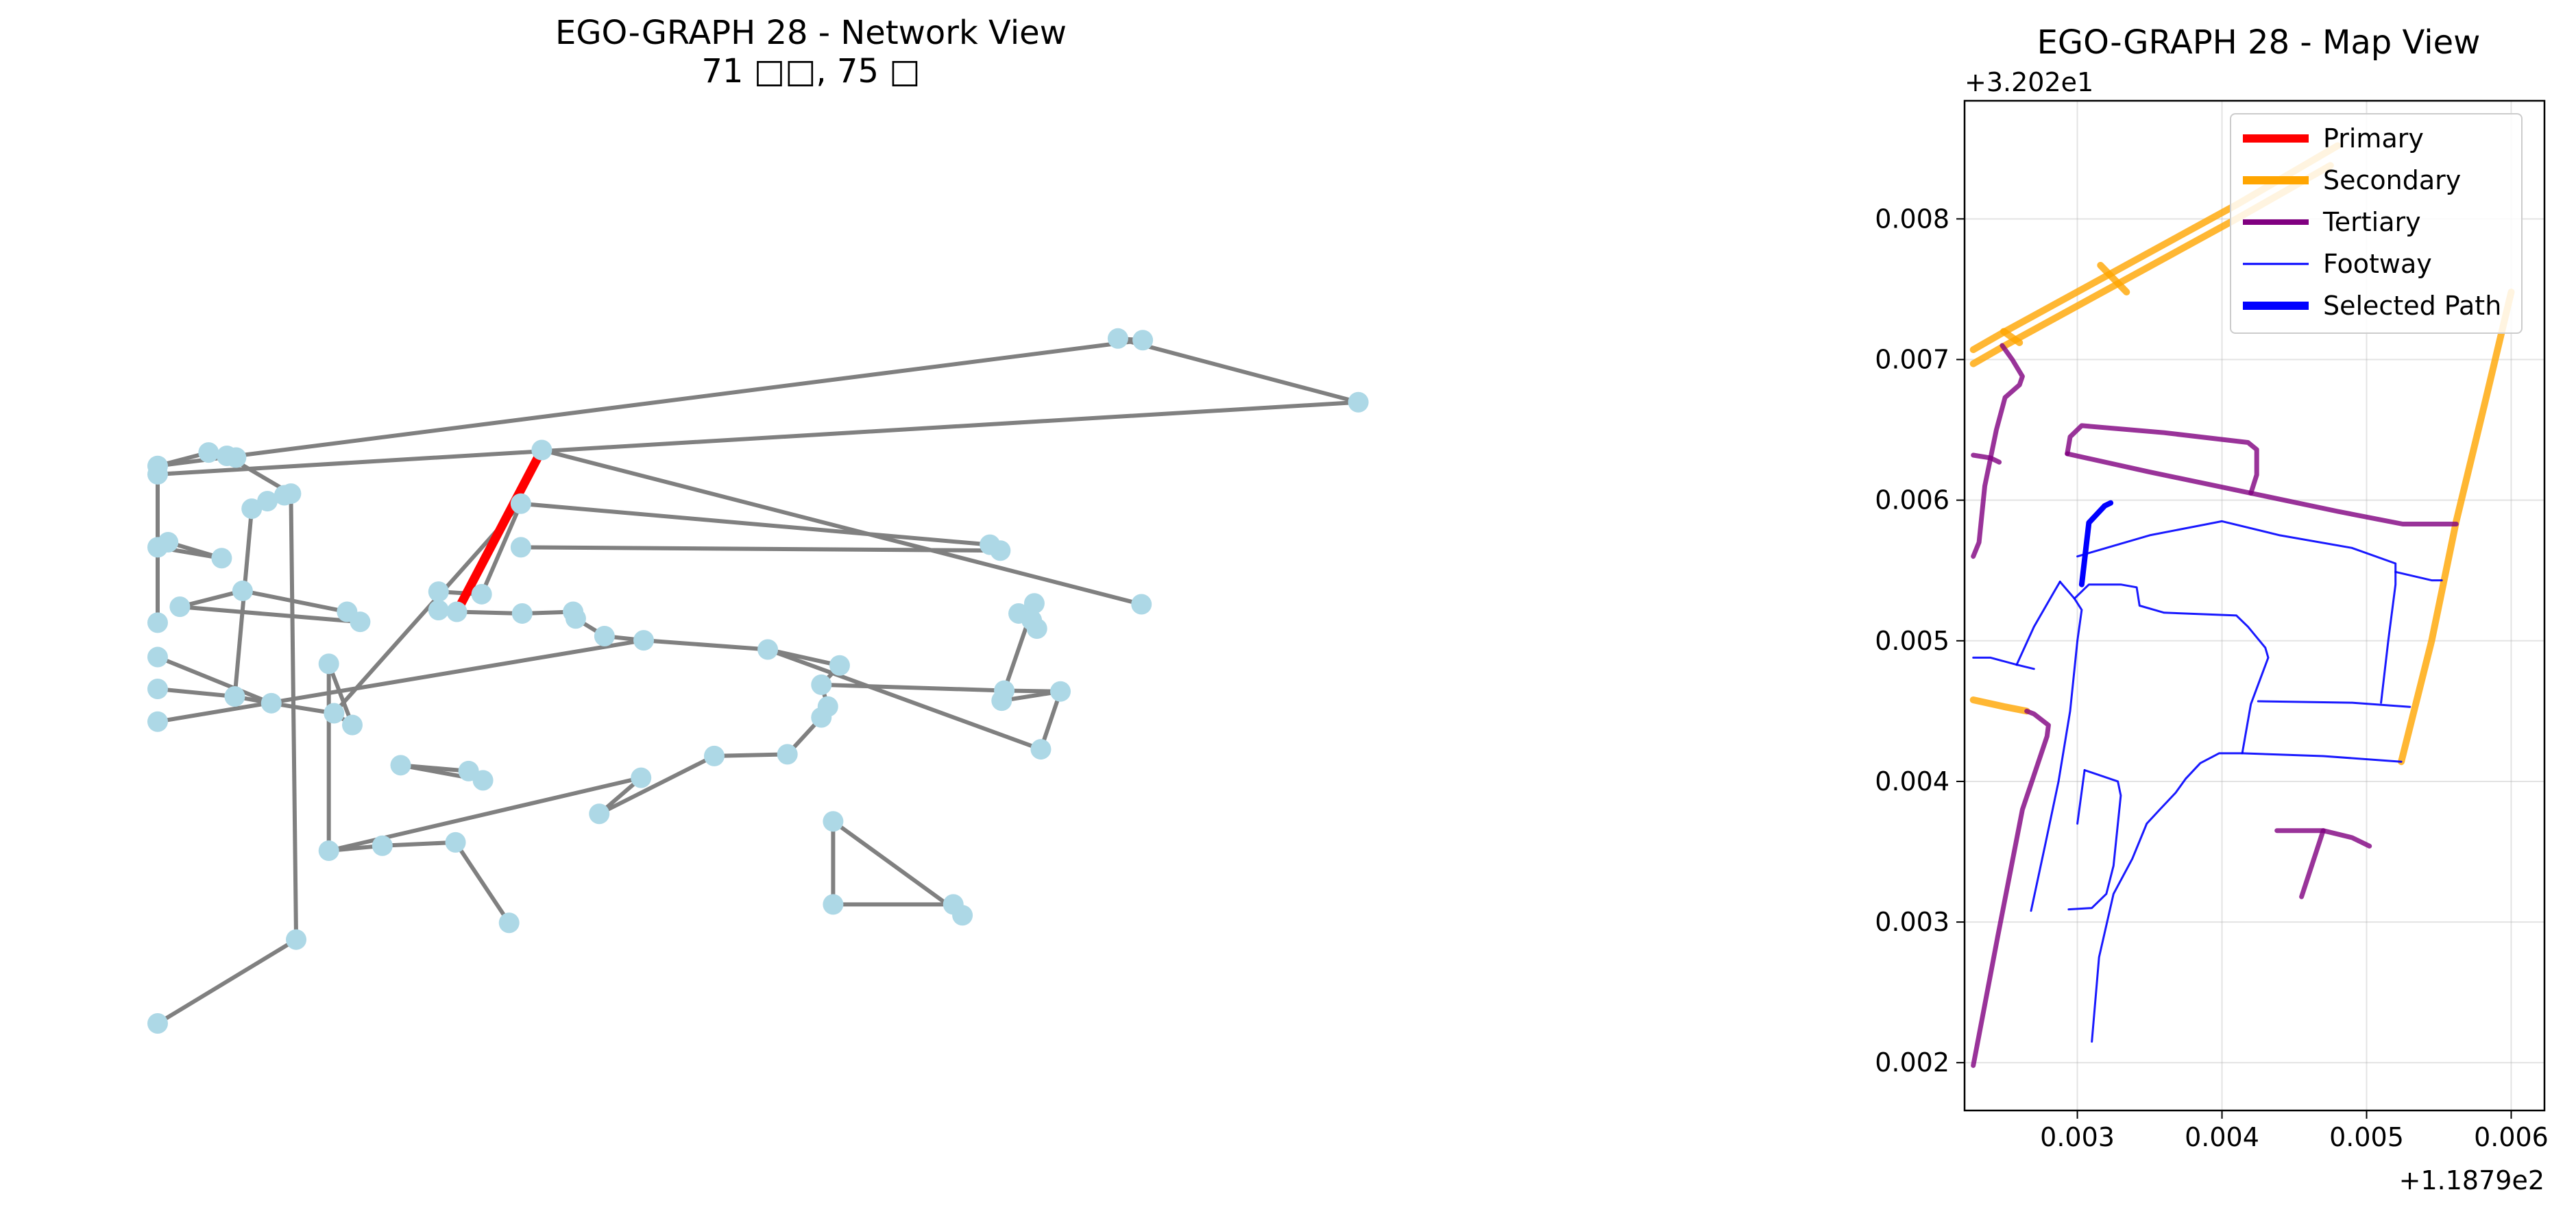  Describe the element at coordinates (2392, 180) in the screenshot. I see `legend-label-secondary: Secondary` at that location.